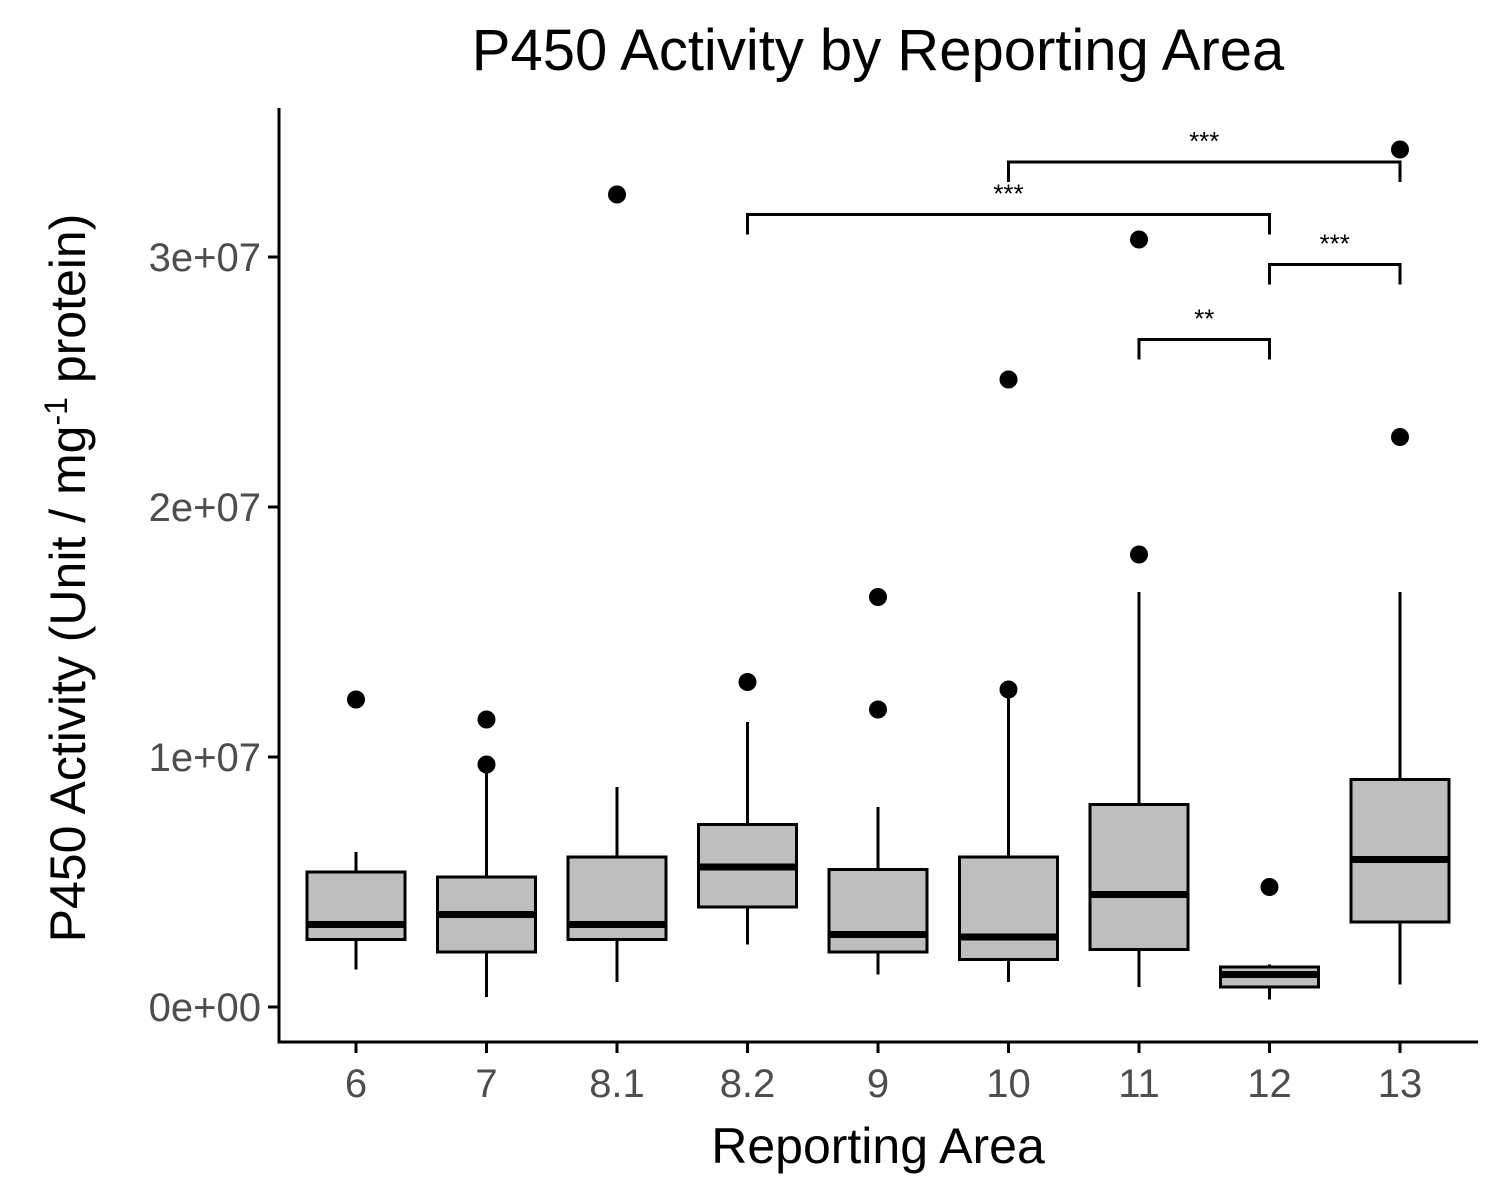 Image resolution: width=1500 pixels, height=1200 pixels. What do you see at coordinates (617, 583) in the screenshot?
I see `box-group-8.1` at bounding box center [617, 583].